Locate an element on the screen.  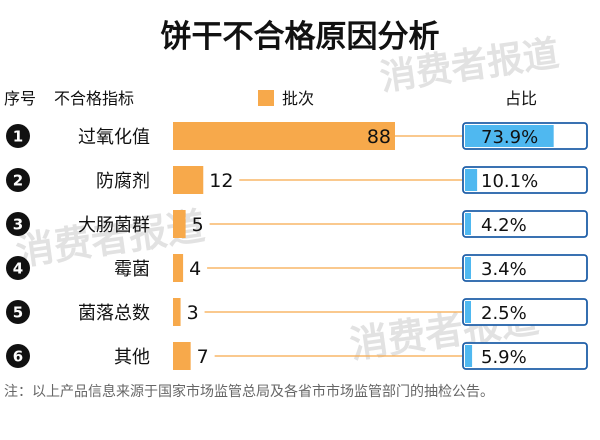
category-label: 菌落总数 is located at coordinates (114, 313).